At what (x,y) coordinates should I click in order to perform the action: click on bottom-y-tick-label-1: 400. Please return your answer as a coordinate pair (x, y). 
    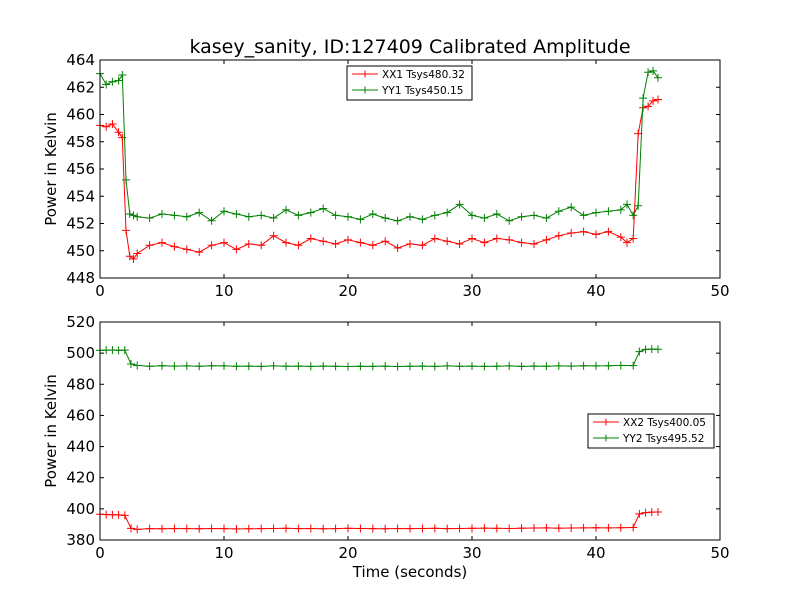
    Looking at the image, I should click on (80, 509).